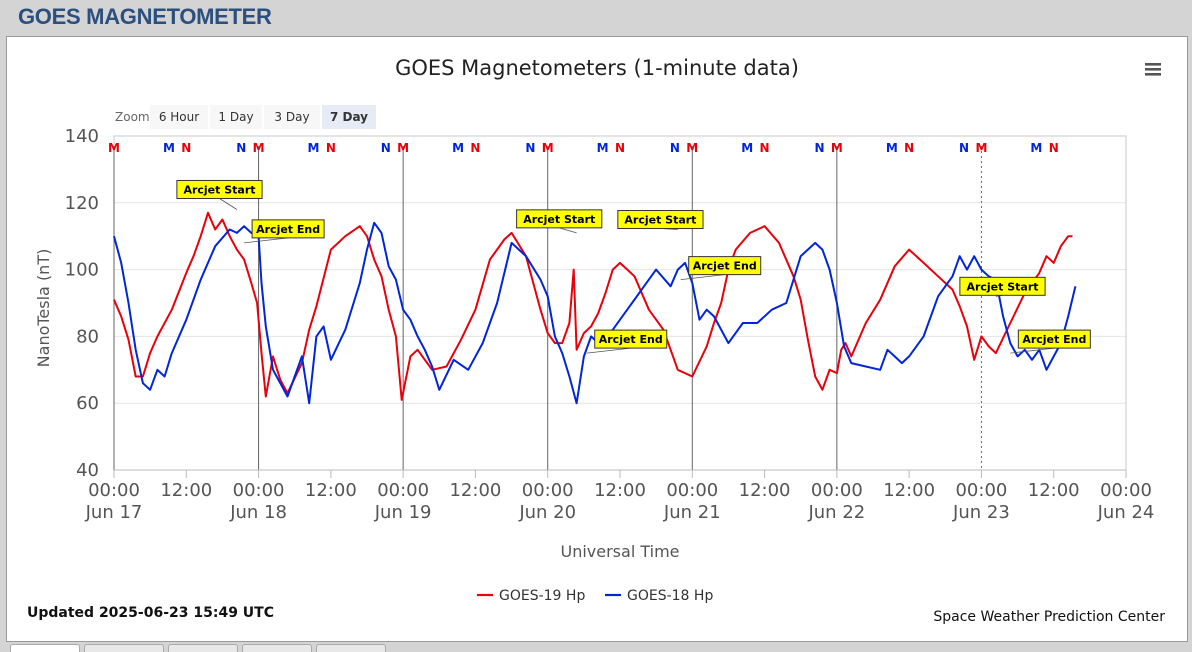  I want to click on page-title: GOES MAGNETOMETER, so click(145, 16).